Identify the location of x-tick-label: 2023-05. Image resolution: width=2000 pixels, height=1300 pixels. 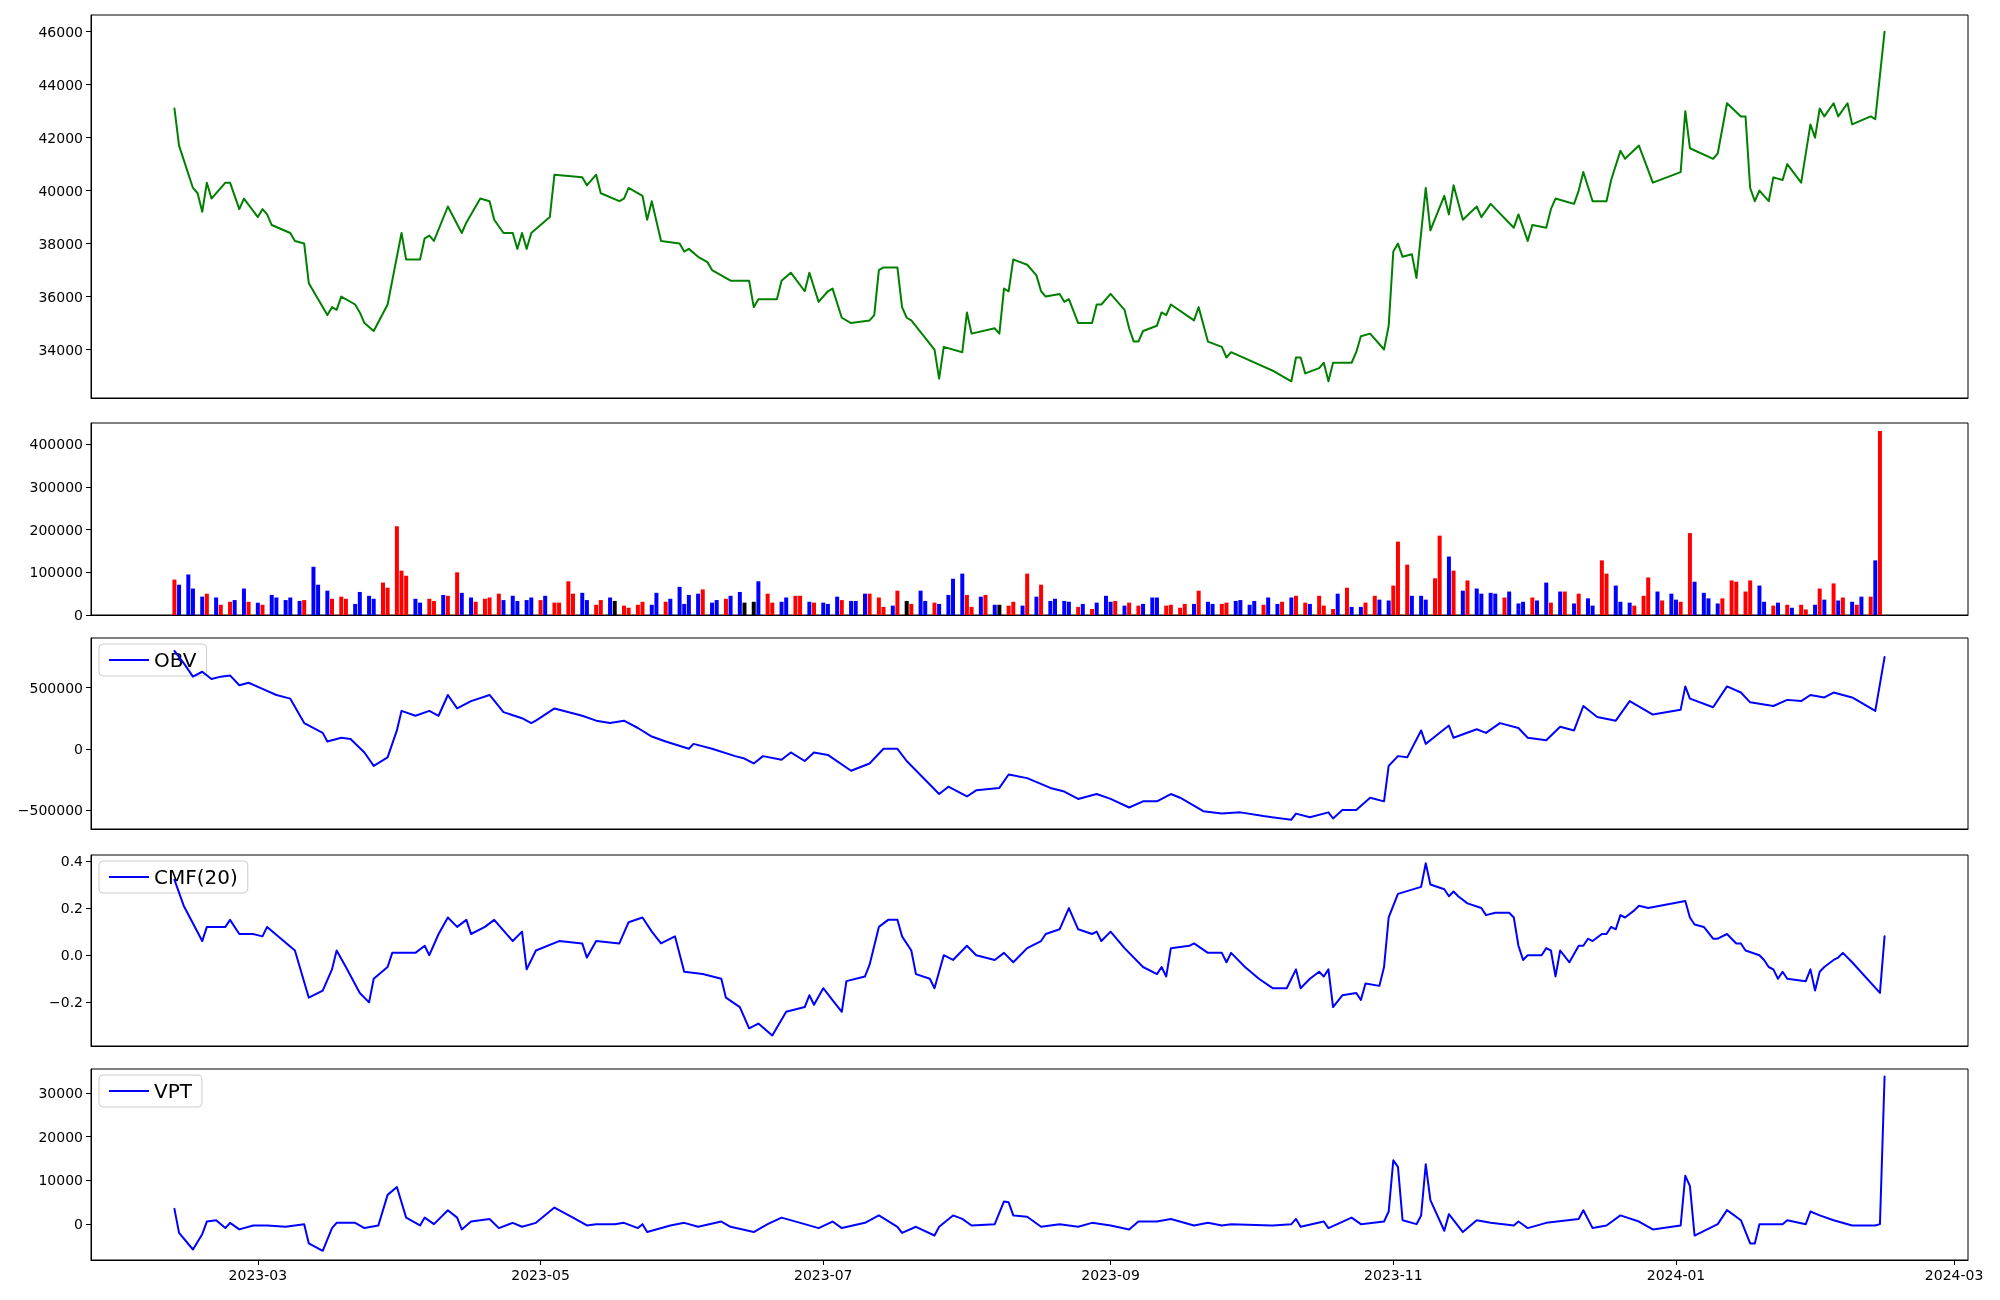
(540, 1275).